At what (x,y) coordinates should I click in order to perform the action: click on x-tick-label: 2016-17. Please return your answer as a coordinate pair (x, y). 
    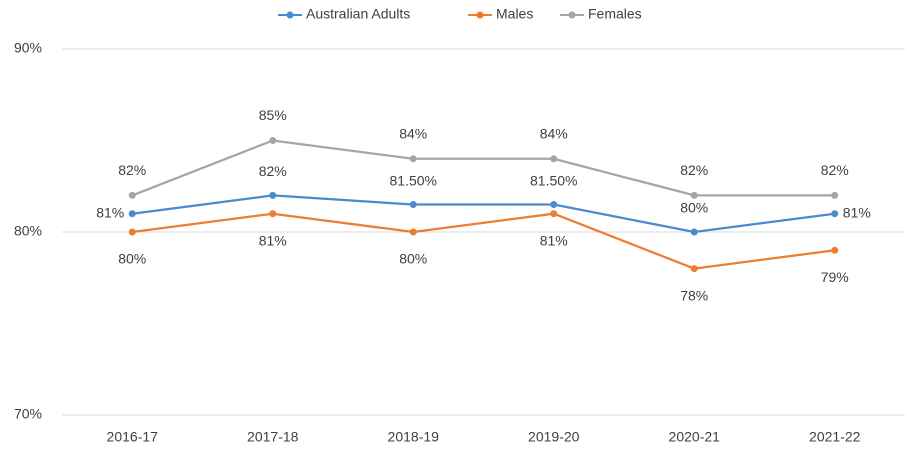
    Looking at the image, I should click on (133, 437).